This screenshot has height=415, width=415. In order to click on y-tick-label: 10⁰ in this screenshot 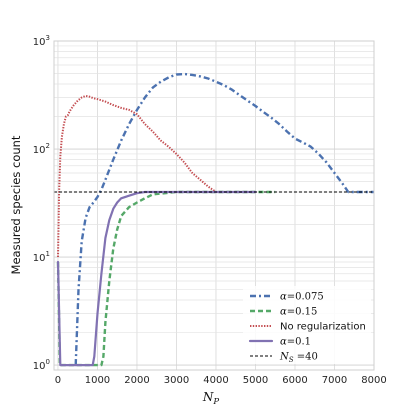, I will do `click(41, 365)`.